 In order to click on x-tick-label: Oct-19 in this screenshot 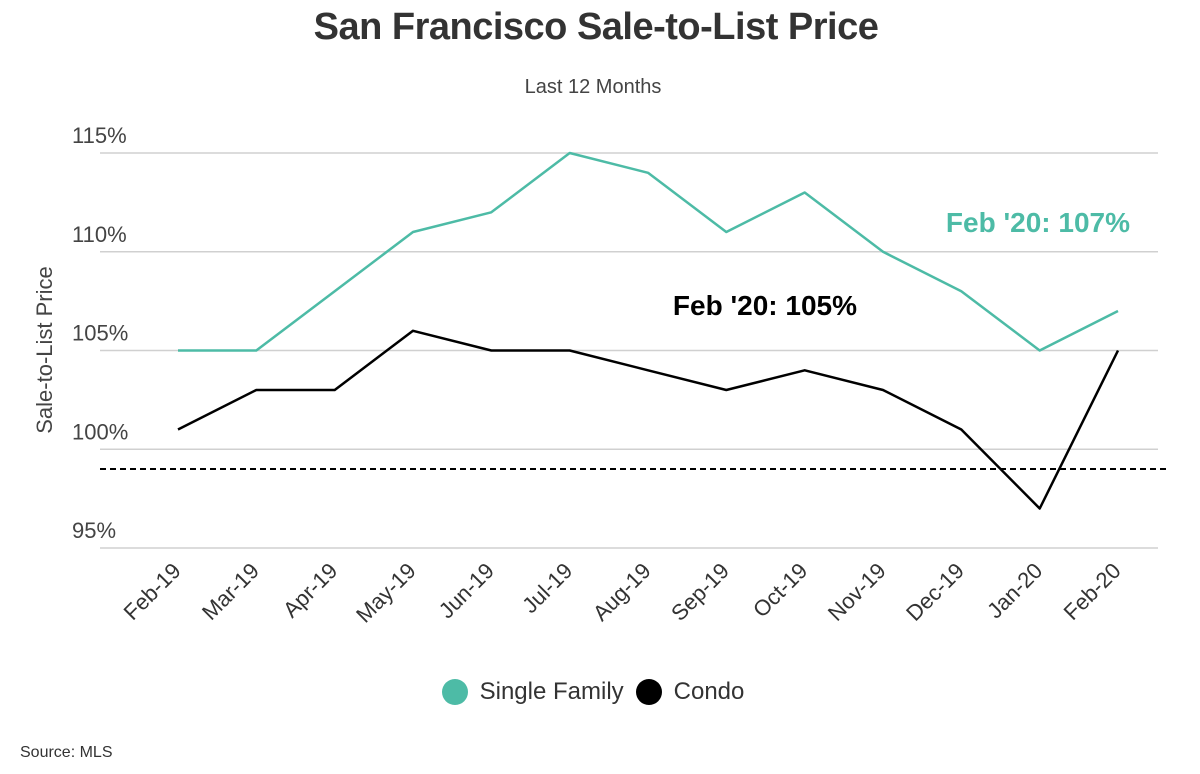, I will do `click(780, 590)`.